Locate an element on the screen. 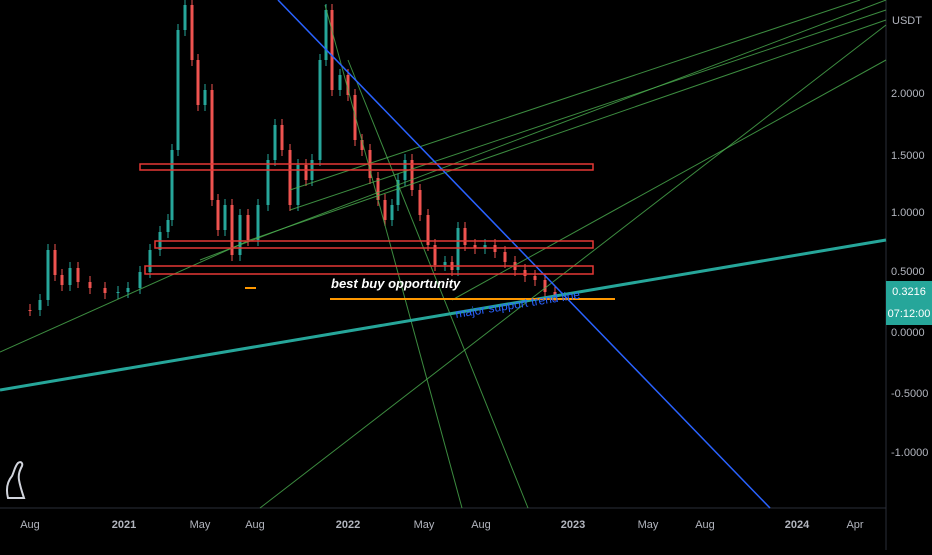 The image size is (932, 555). y-tick-label: 1.5000 is located at coordinates (908, 156).